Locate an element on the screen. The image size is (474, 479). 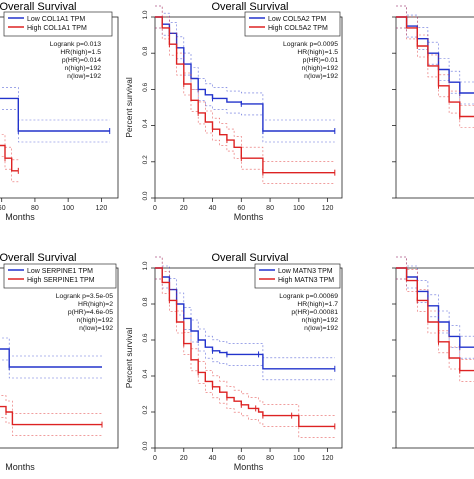
stats-line: Logrank p=0.00069 is located at coordinates (308, 296).